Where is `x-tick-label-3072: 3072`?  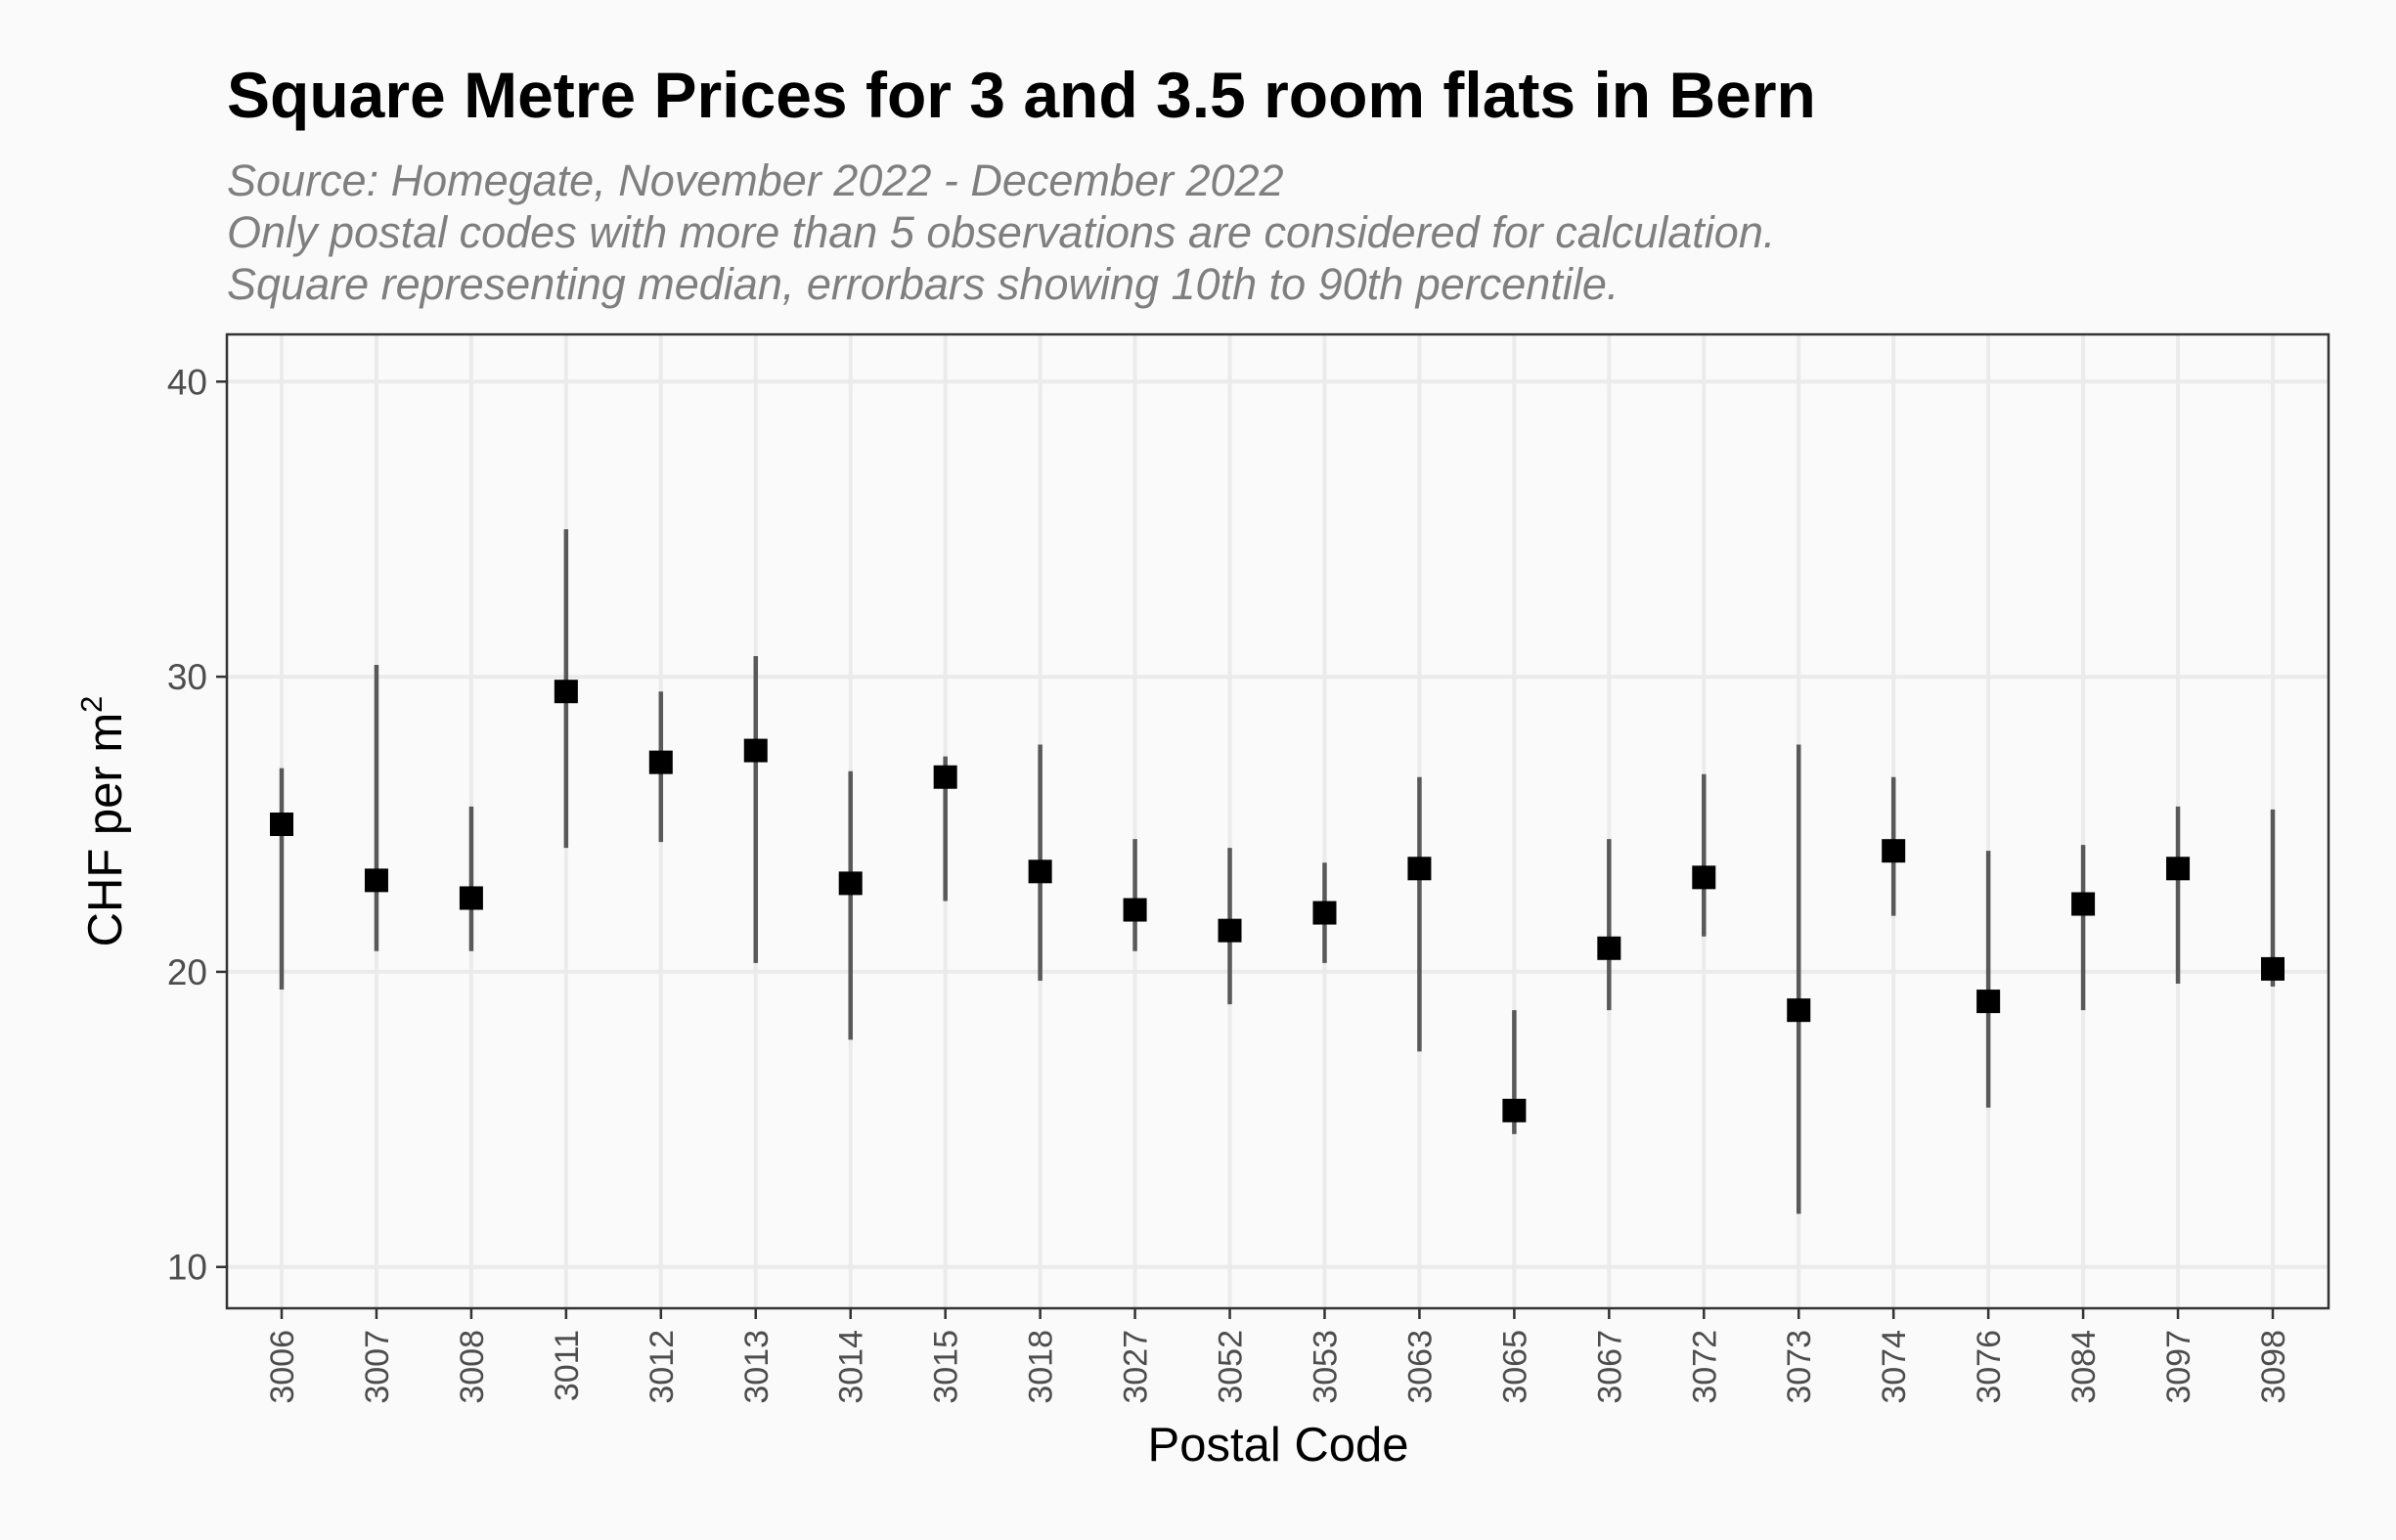 x-tick-label-3072: 3072 is located at coordinates (1704, 1367).